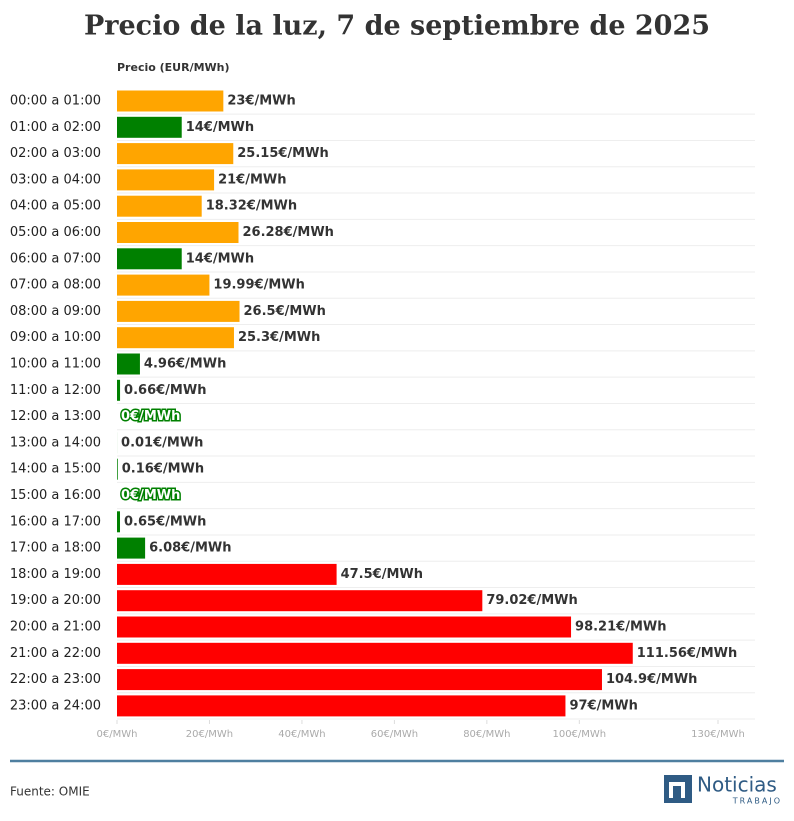  What do you see at coordinates (55, 232) in the screenshot?
I see `y-tick-label: 05:00 a 06:00` at bounding box center [55, 232].